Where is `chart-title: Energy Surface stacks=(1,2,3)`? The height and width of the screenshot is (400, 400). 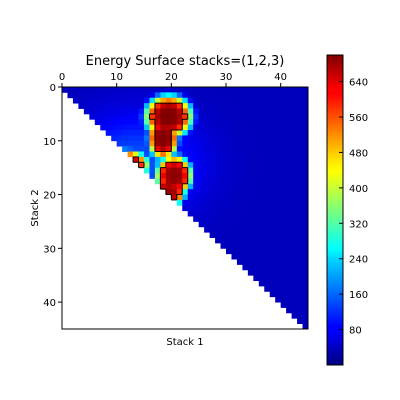 chart-title: Energy Surface stacks=(1,2,3) is located at coordinates (185, 61).